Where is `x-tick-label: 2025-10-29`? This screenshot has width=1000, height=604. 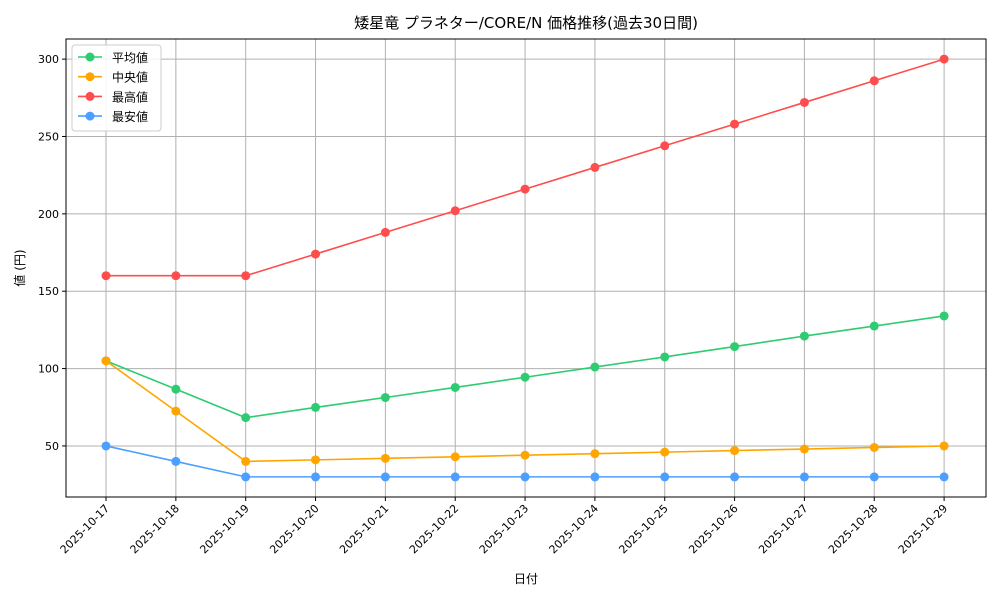 x-tick-label: 2025-10-29 is located at coordinates (923, 529).